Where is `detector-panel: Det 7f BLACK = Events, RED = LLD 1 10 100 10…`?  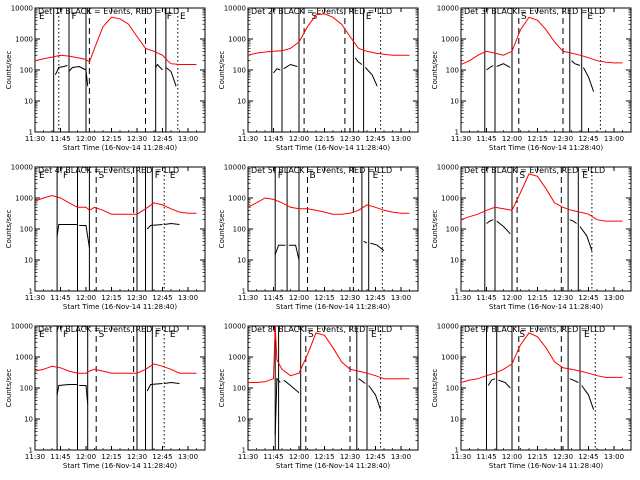
detector-panel: Det 7f BLACK = Events, RED = LLD 1 10 100 10… is located at coordinates (105, 396).